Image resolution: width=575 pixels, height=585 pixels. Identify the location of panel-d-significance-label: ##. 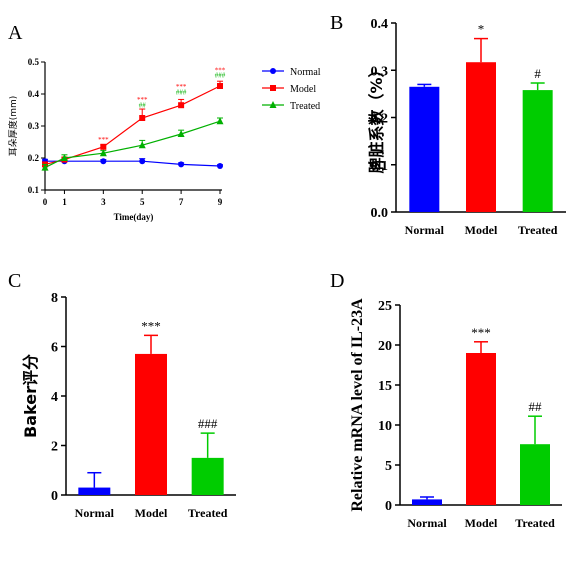
(536, 406).